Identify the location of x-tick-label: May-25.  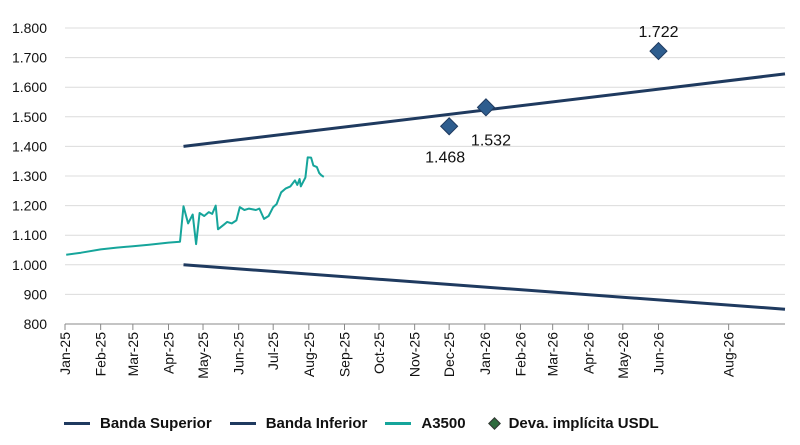
(203, 355).